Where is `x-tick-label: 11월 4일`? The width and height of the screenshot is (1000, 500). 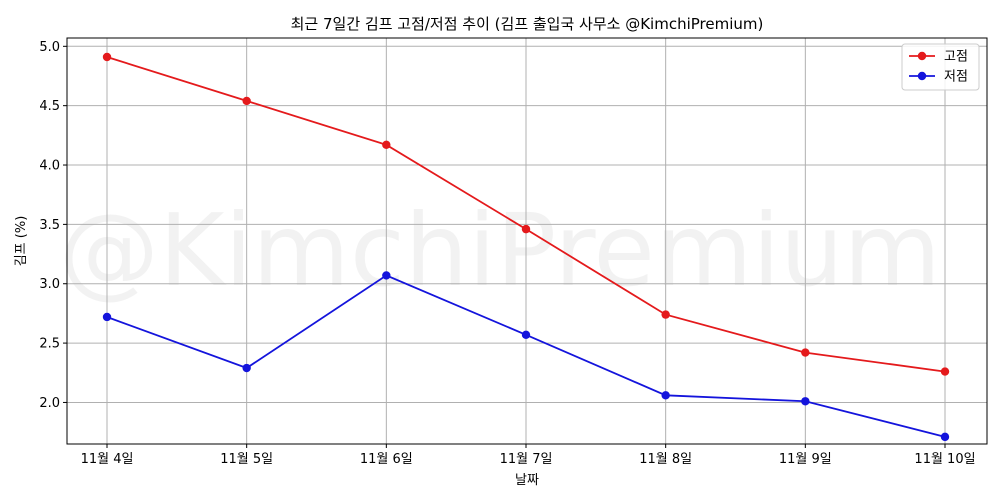
x-tick-label: 11월 4일 is located at coordinates (107, 459).